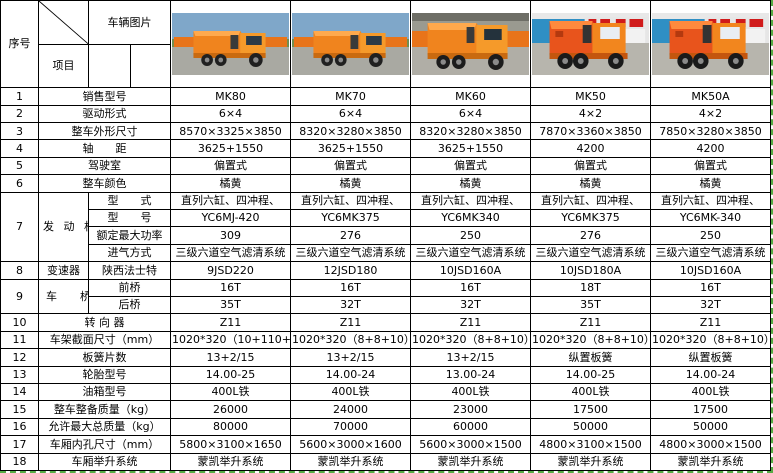  Describe the element at coordinates (230, 340) in the screenshot. I see `row-value: 1020*320（10+110+12）` at that location.